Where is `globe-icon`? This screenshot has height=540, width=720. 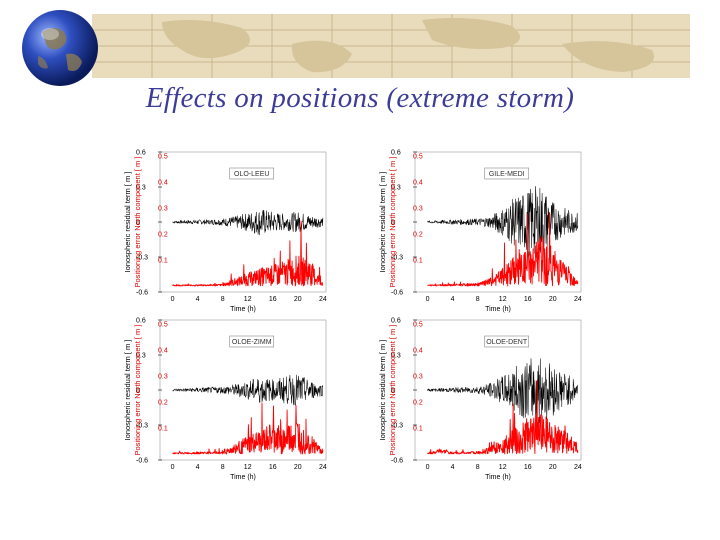 globe-icon is located at coordinates (60, 48).